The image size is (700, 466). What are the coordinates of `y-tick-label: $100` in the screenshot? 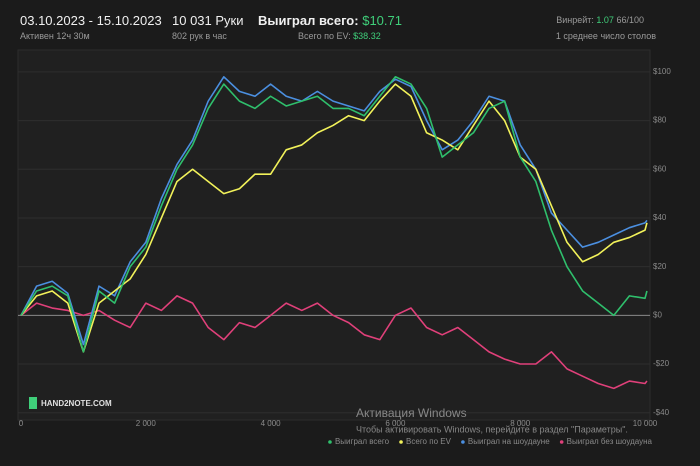 It's located at (662, 71).